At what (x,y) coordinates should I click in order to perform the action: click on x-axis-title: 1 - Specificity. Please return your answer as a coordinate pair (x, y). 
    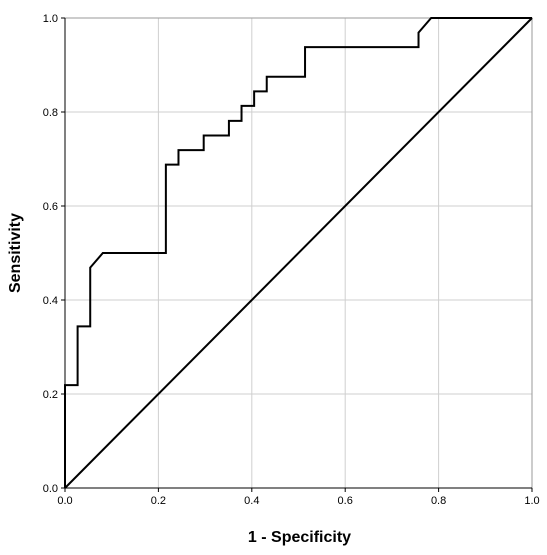
    Looking at the image, I should click on (299, 537).